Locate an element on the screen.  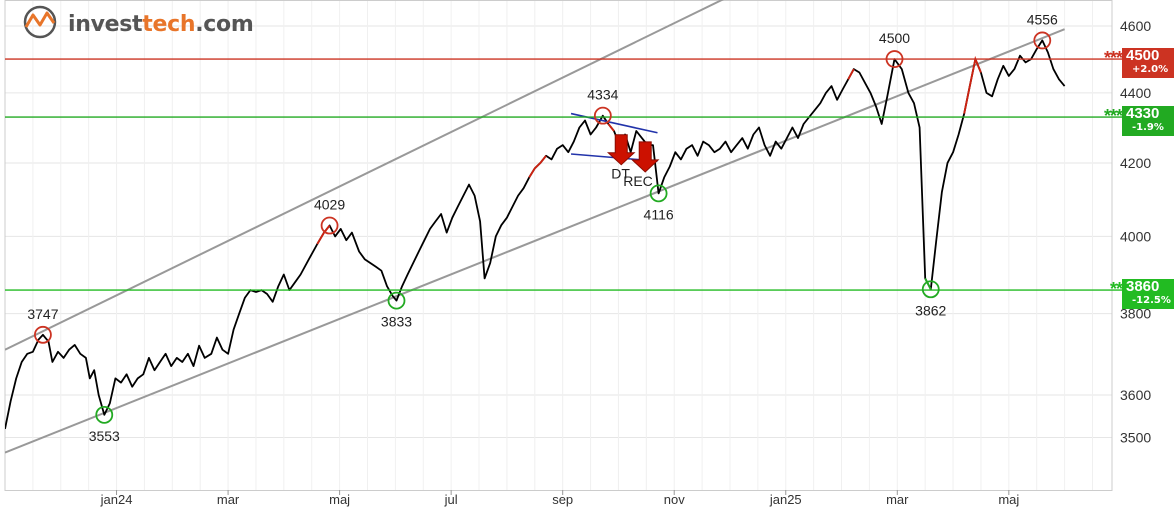
y-tick-label: 3800 is located at coordinates (1135, 314).